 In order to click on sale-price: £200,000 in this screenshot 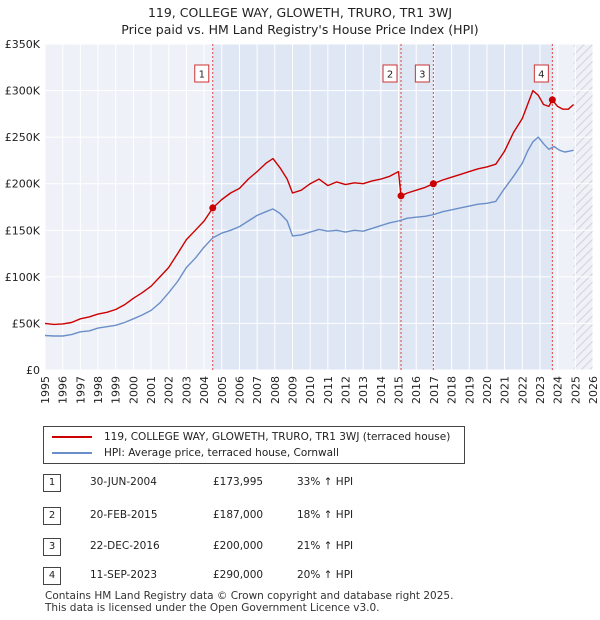, I will do `click(238, 546)`.